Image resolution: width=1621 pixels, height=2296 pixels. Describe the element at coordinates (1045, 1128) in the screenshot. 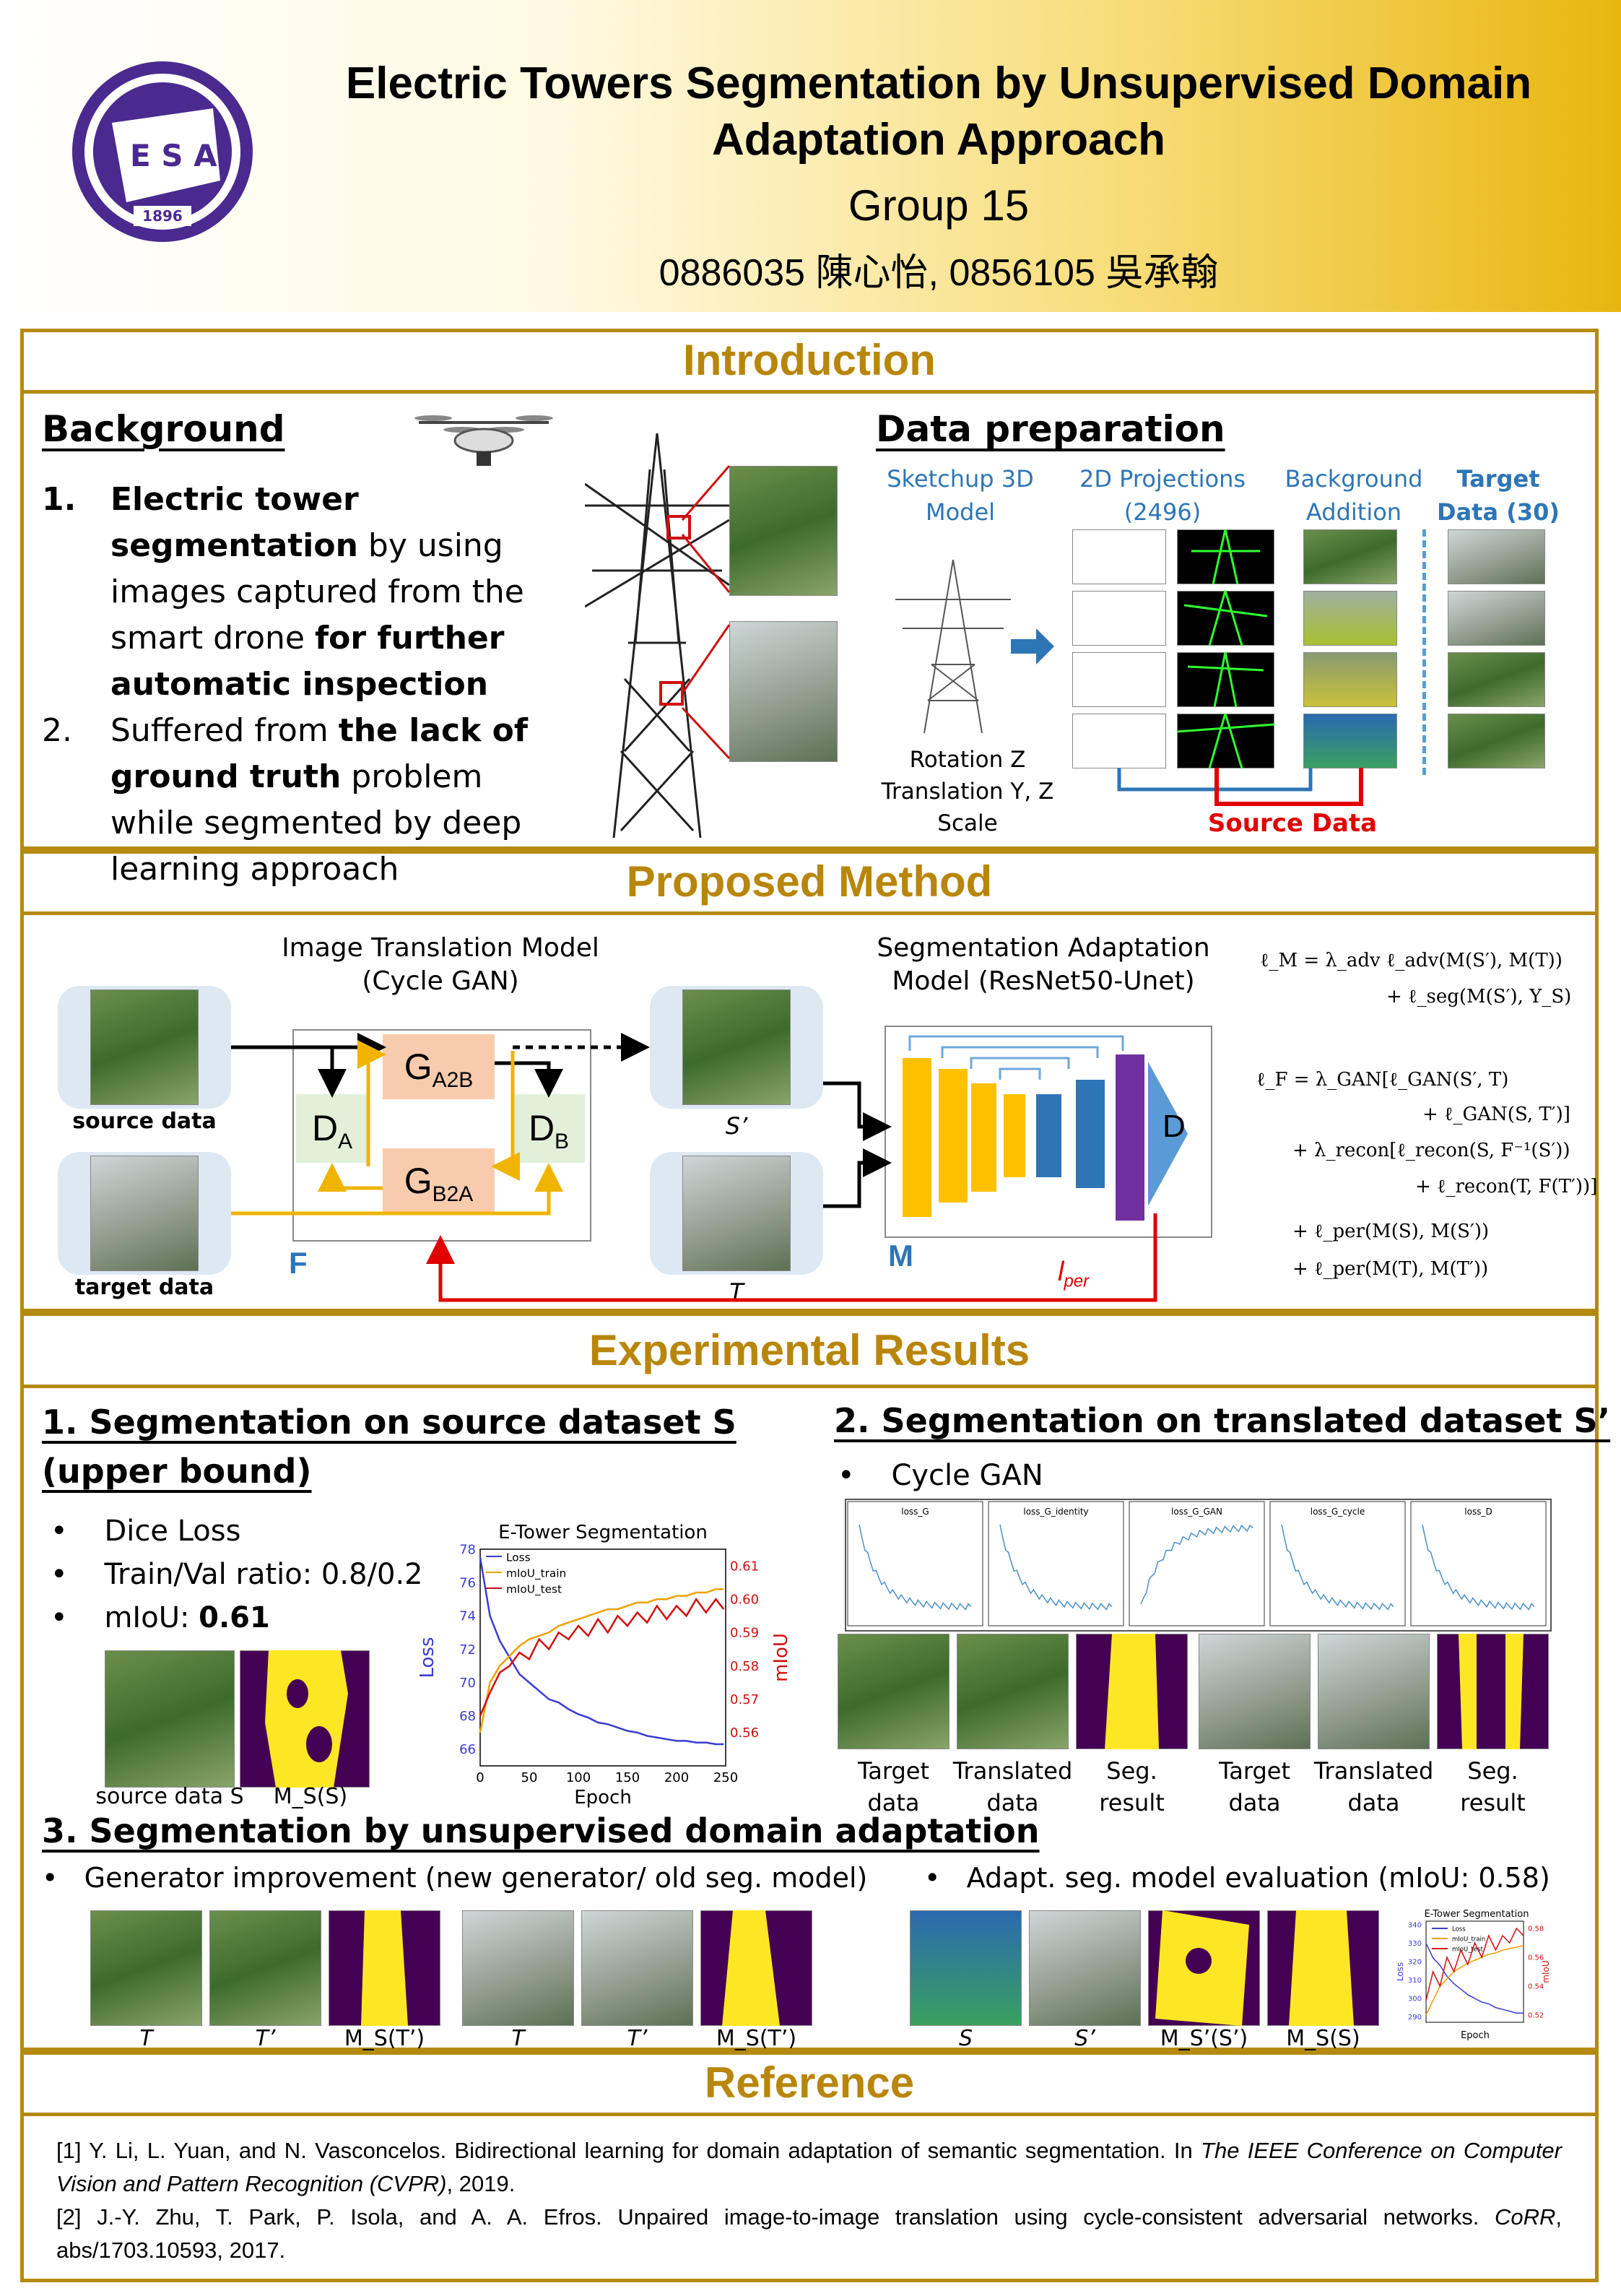

I see `unet-diagram` at that location.